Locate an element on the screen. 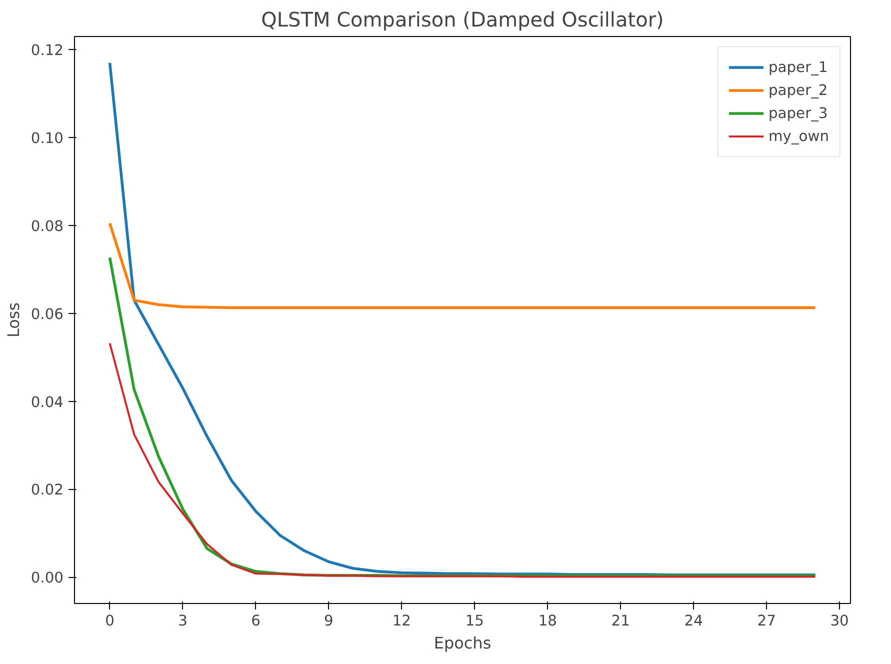 This screenshot has height=664, width=891. x-tick-label: 3 is located at coordinates (183, 621).